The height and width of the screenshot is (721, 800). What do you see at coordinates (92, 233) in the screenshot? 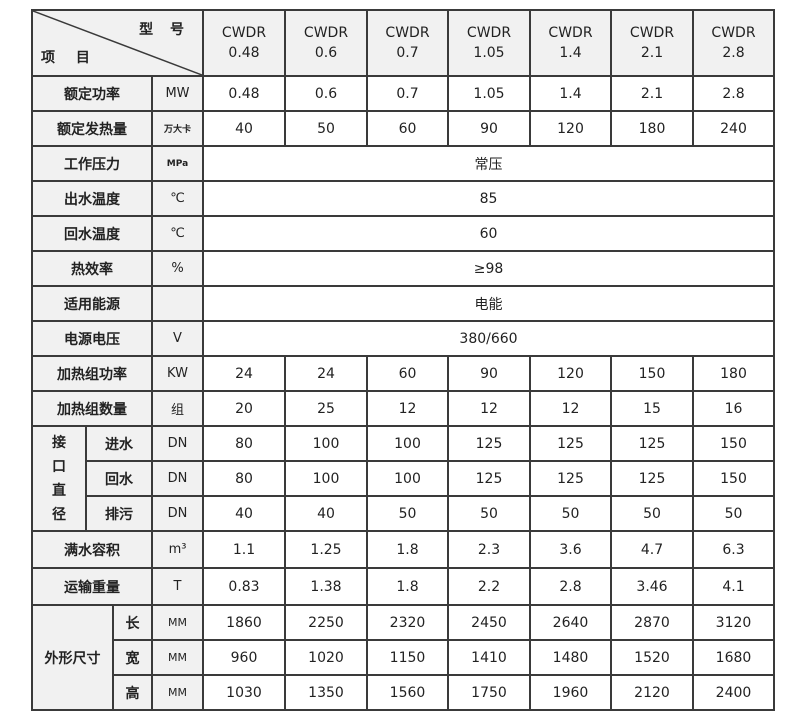
I see `row-label: 回水温度` at bounding box center [92, 233].